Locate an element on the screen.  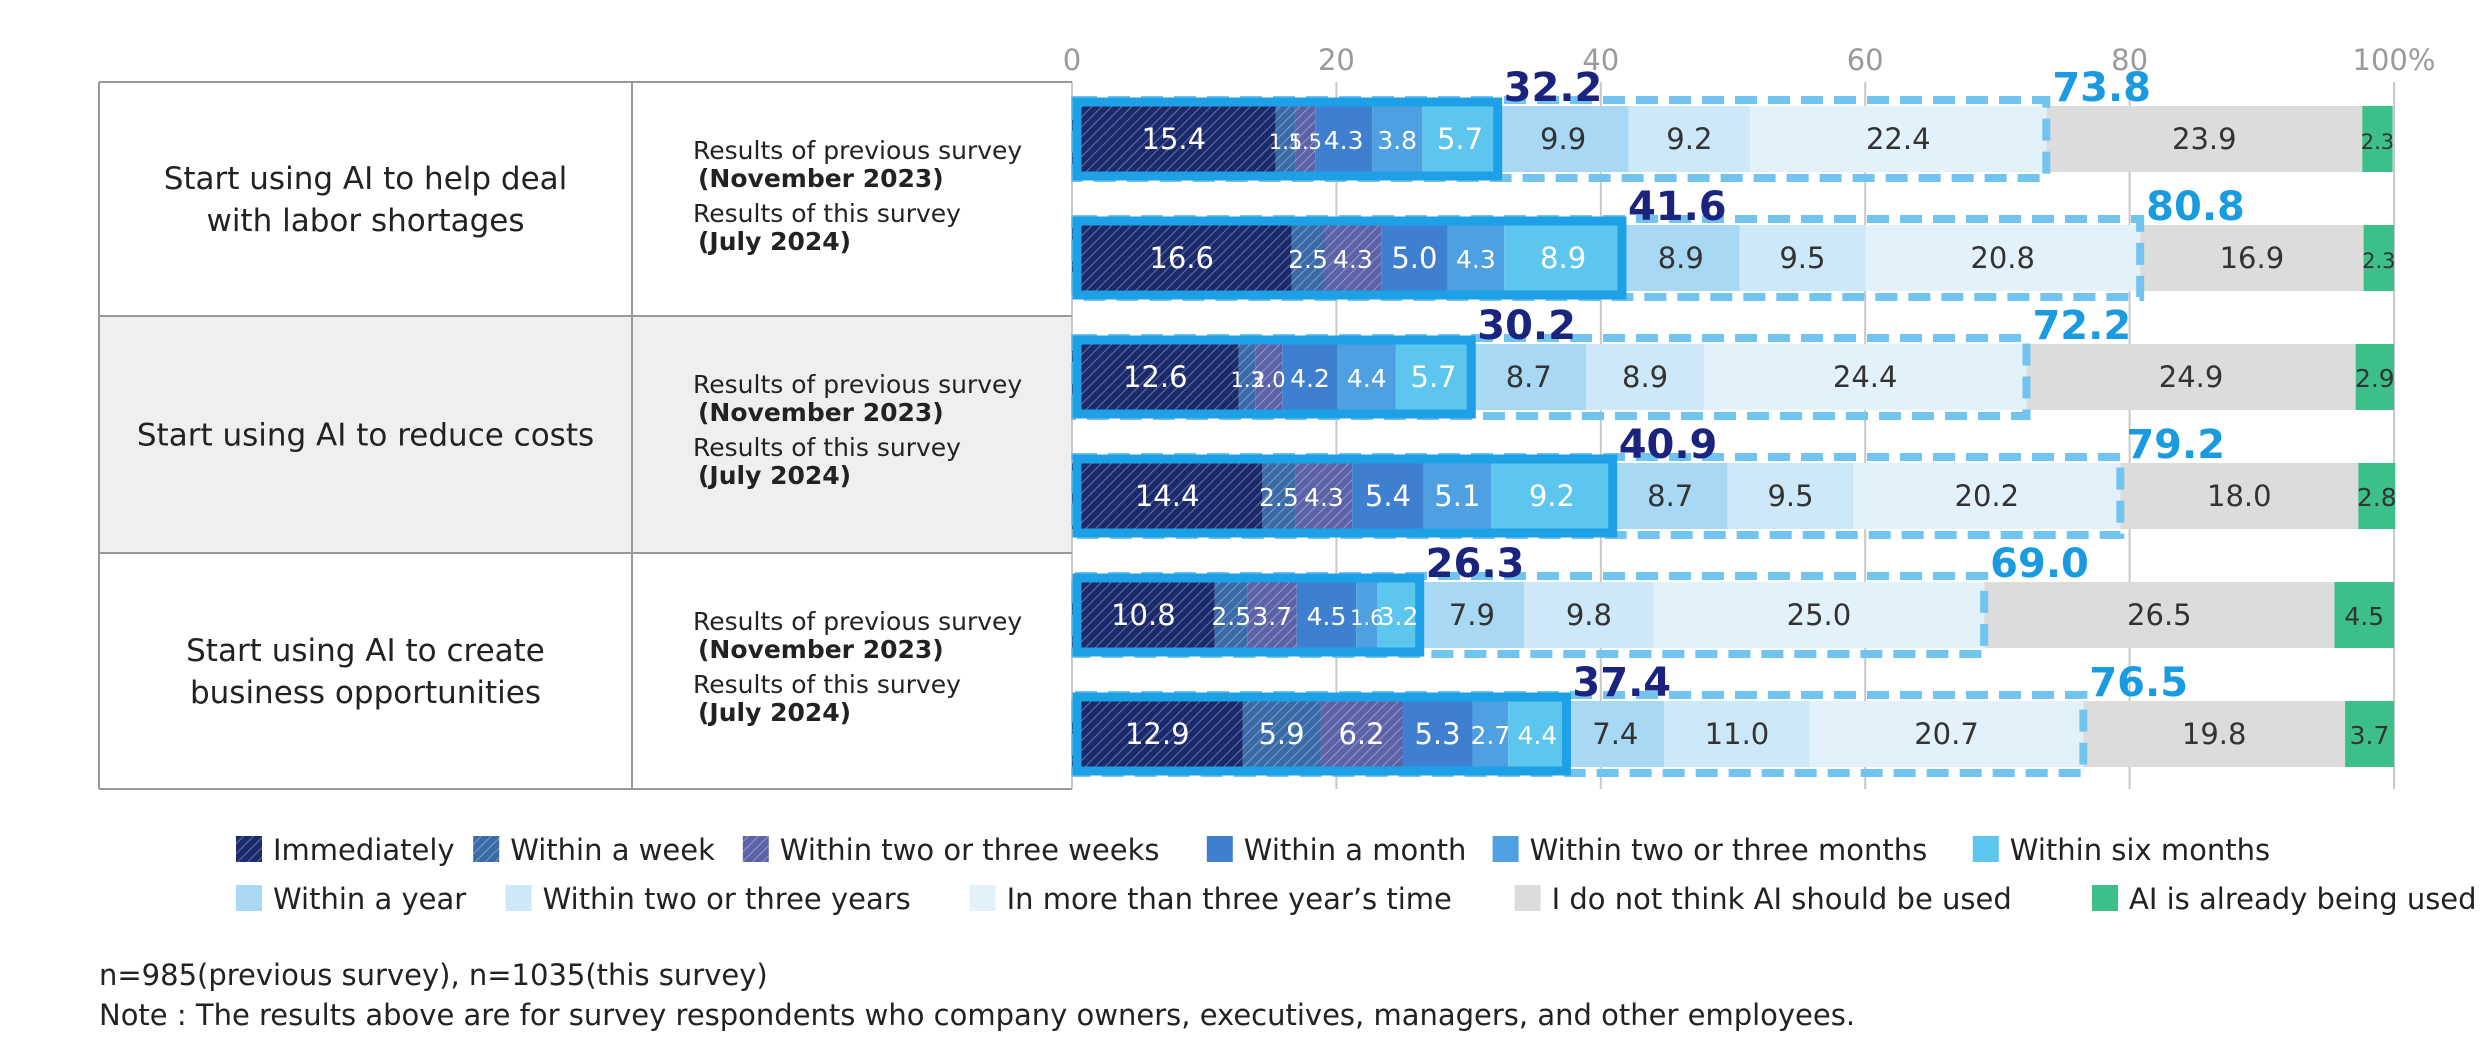
segment-value-label: 4.4 is located at coordinates (1367, 378).